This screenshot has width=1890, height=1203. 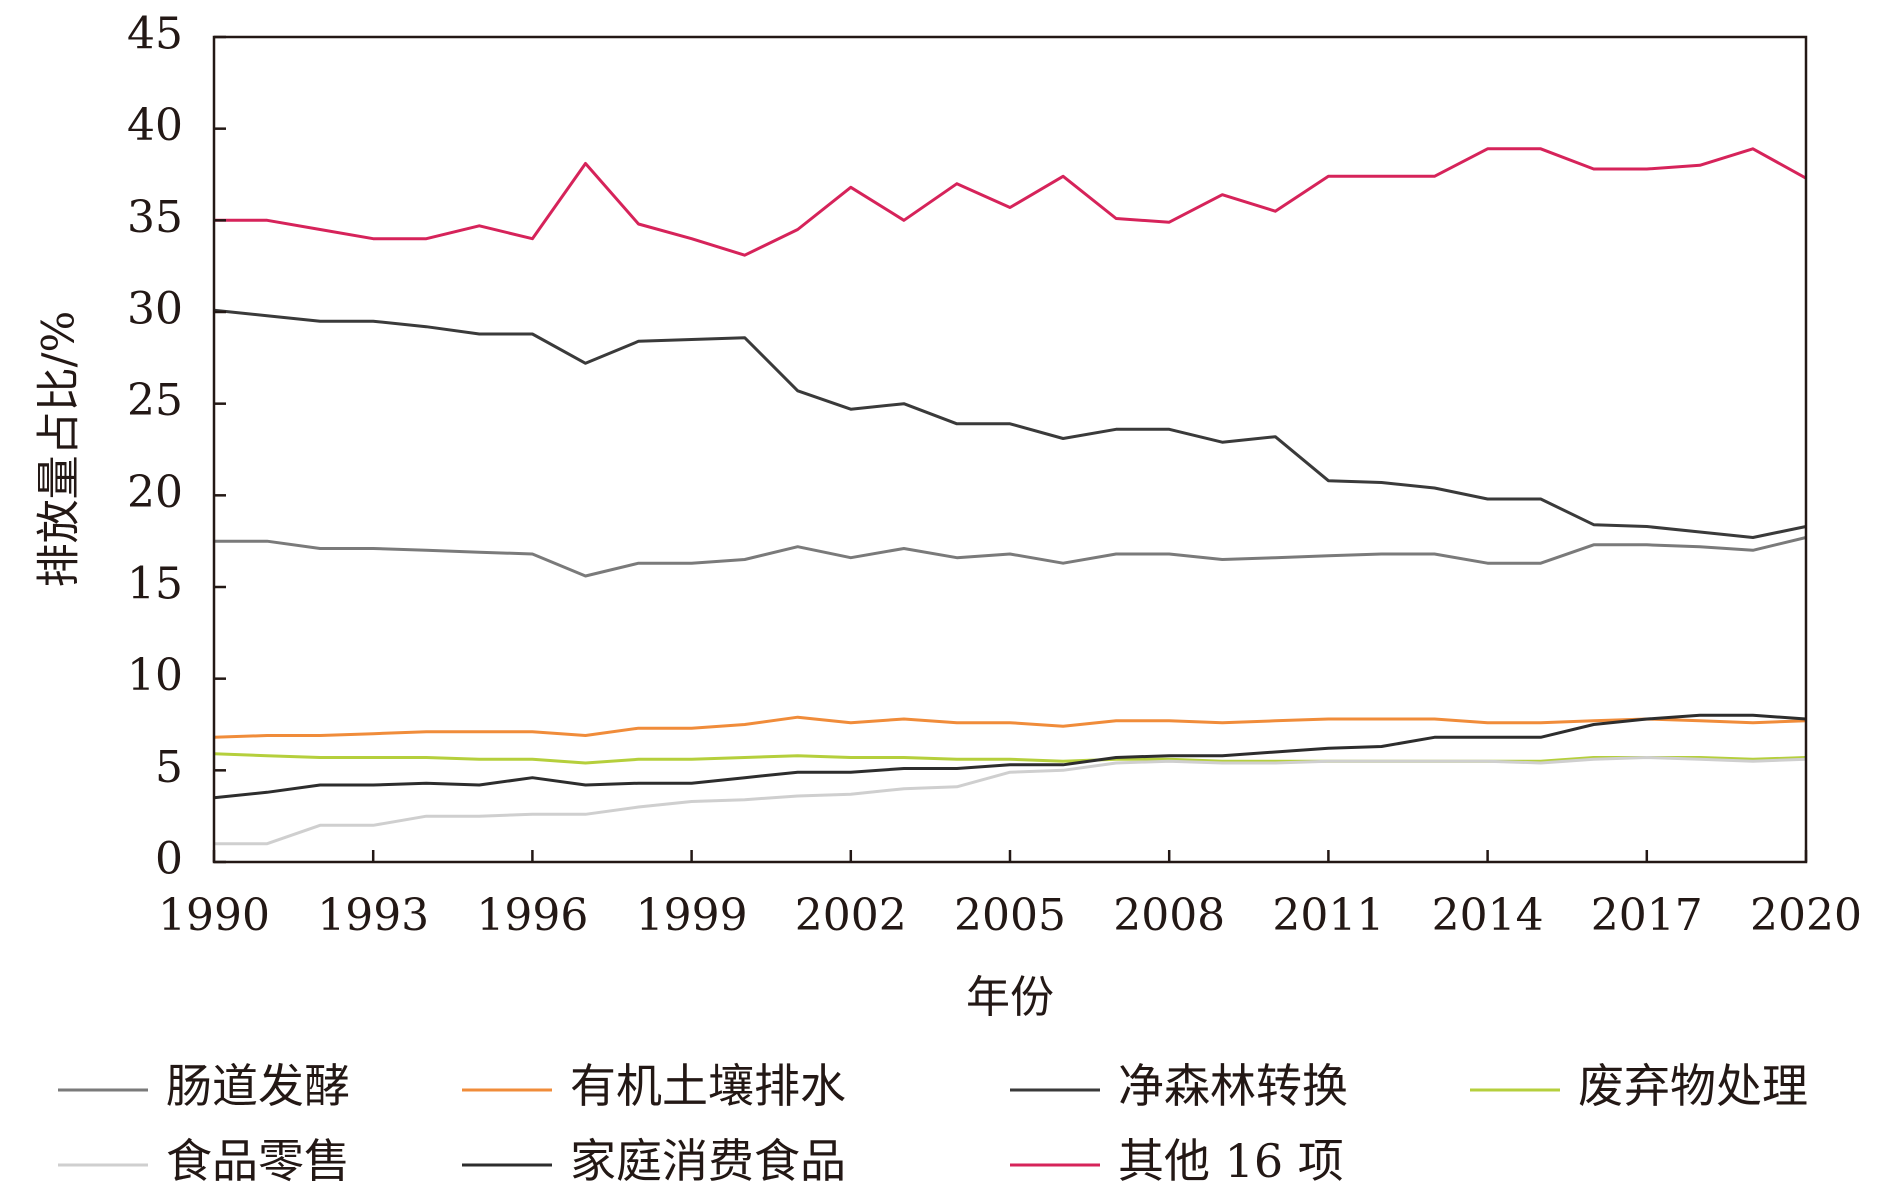 What do you see at coordinates (1233, 1086) in the screenshot?
I see `legend-label-2: 净森林转换` at bounding box center [1233, 1086].